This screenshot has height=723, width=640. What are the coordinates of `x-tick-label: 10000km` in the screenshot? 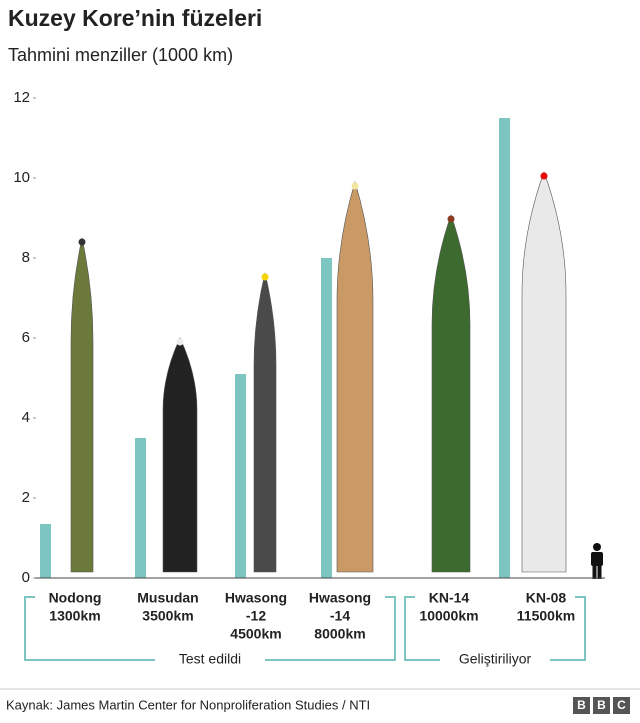 It's located at (448, 616).